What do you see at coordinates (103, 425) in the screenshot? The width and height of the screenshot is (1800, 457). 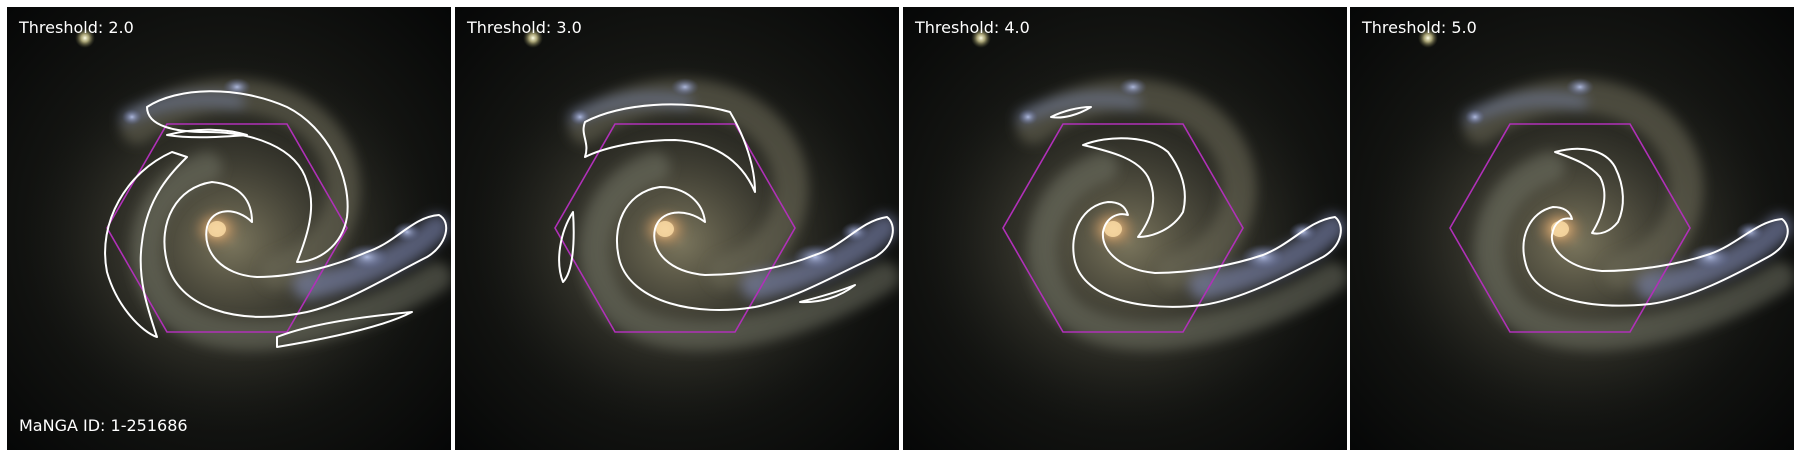 I see `manga-id-label: MaNGA ID: 1-251686` at bounding box center [103, 425].